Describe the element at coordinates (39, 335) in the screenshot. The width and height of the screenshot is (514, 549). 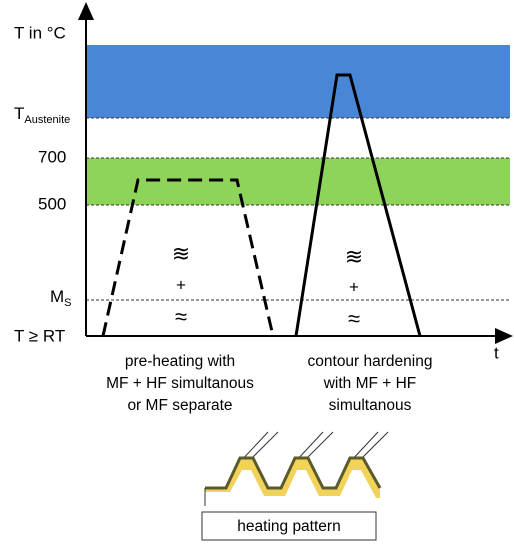
I see `level-label: T ≥ RT` at that location.